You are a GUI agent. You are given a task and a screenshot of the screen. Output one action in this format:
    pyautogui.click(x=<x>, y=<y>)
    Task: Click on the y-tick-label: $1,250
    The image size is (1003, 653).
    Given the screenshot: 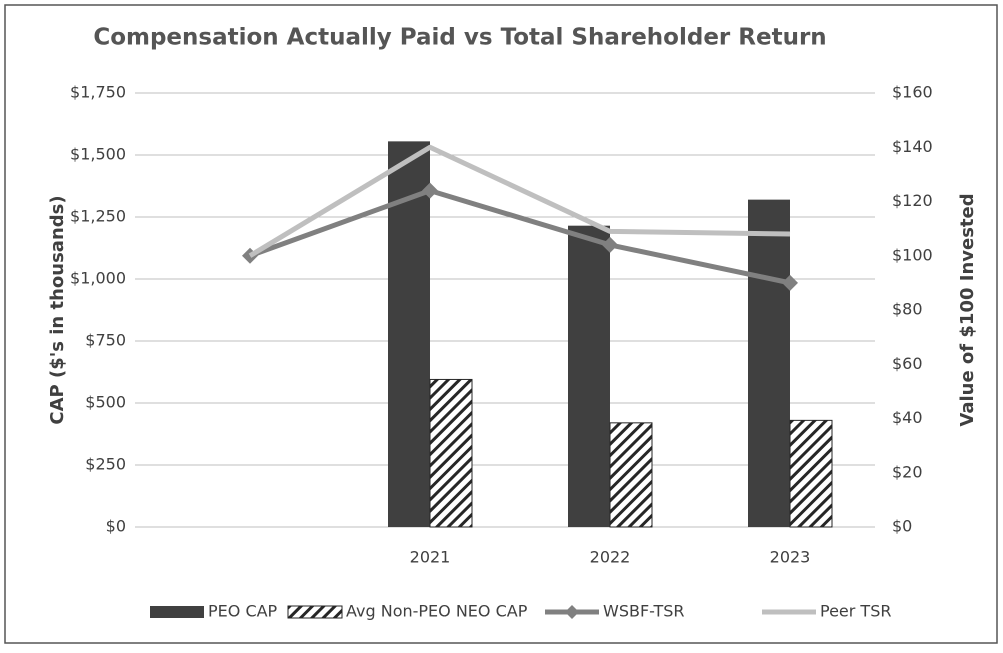 What is the action you would take?
    pyautogui.click(x=98, y=216)
    